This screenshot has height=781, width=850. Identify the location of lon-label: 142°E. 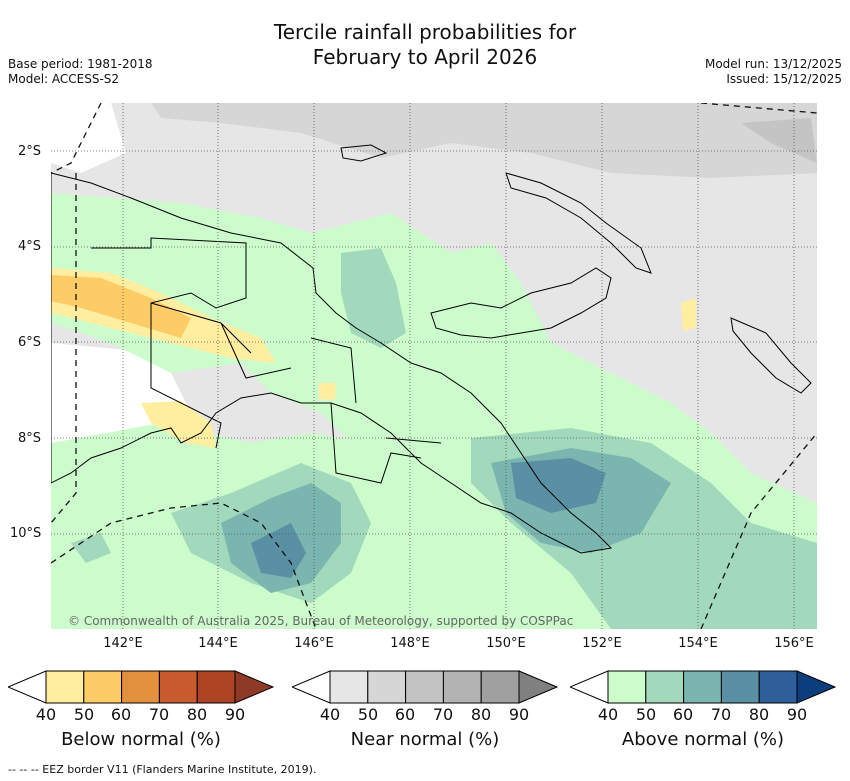
(123, 643).